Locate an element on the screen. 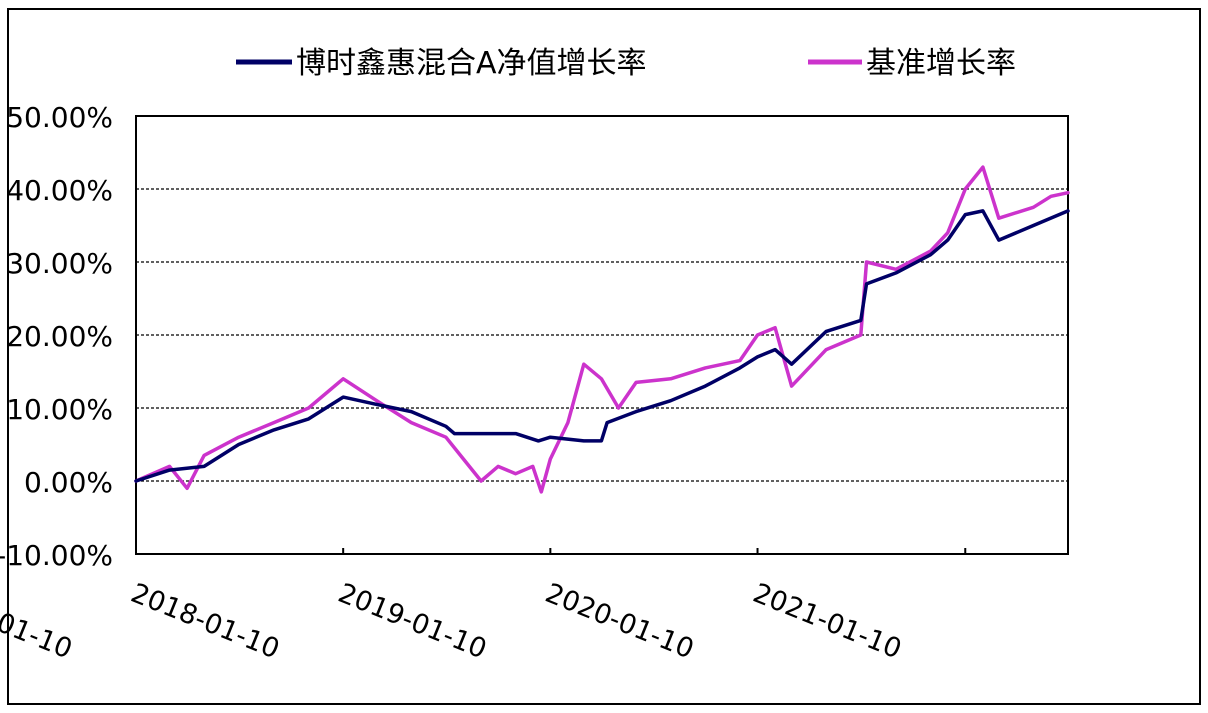  legend: 博时鑫惠混合A净值增长率 基准增长率 is located at coordinates (626, 63).